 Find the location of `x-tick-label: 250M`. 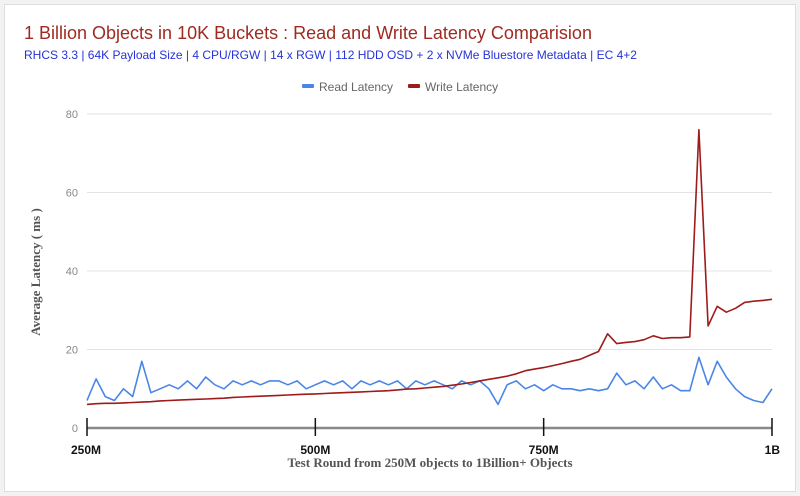

x-tick-label: 250M is located at coordinates (86, 450).